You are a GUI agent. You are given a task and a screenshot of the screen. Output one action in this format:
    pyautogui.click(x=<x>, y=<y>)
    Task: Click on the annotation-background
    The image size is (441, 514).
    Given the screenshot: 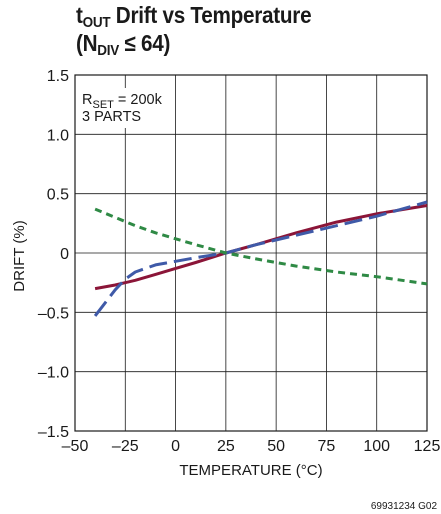 What is the action you would take?
    pyautogui.click(x=118, y=108)
    